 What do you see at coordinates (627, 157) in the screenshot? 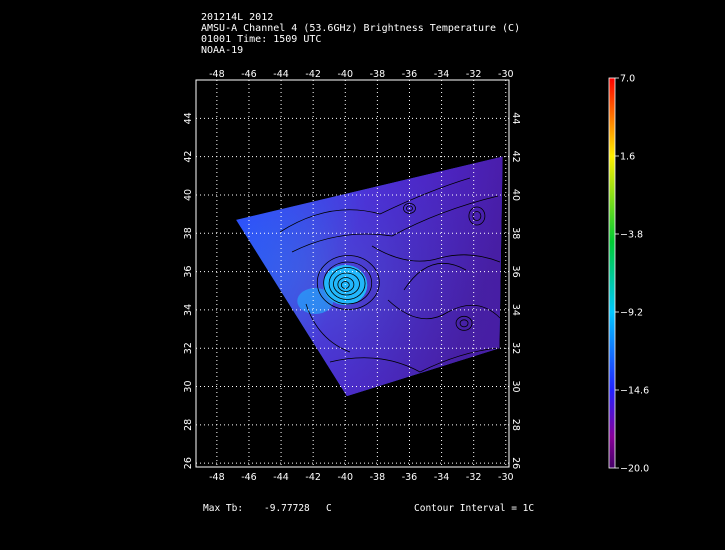
I see `colorbar-label: 1.6` at bounding box center [627, 157].